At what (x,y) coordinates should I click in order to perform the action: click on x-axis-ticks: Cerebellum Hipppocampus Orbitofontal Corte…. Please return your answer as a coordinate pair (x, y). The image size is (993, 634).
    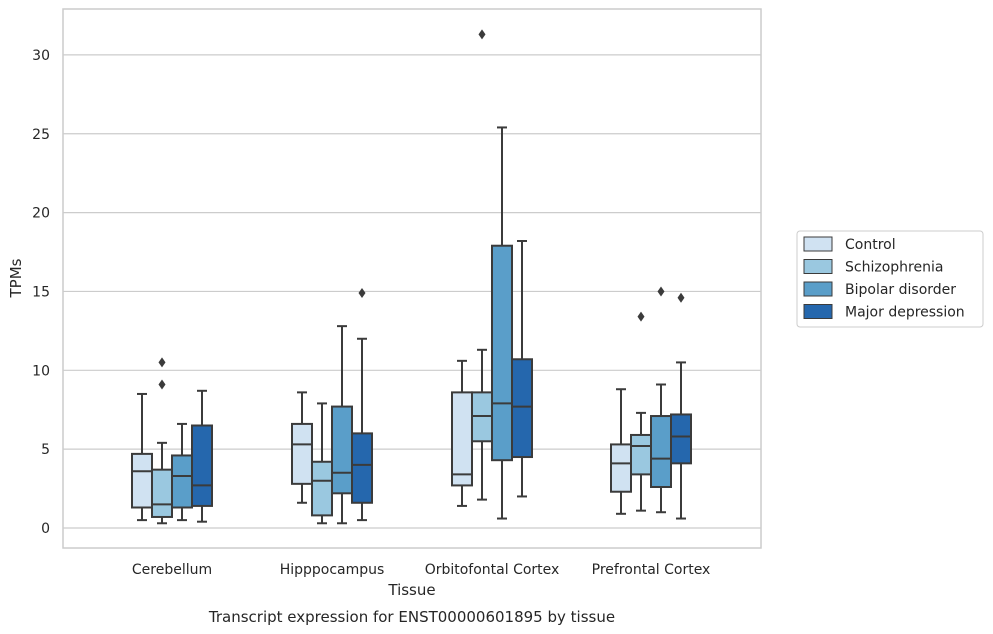
    Looking at the image, I should click on (421, 570).